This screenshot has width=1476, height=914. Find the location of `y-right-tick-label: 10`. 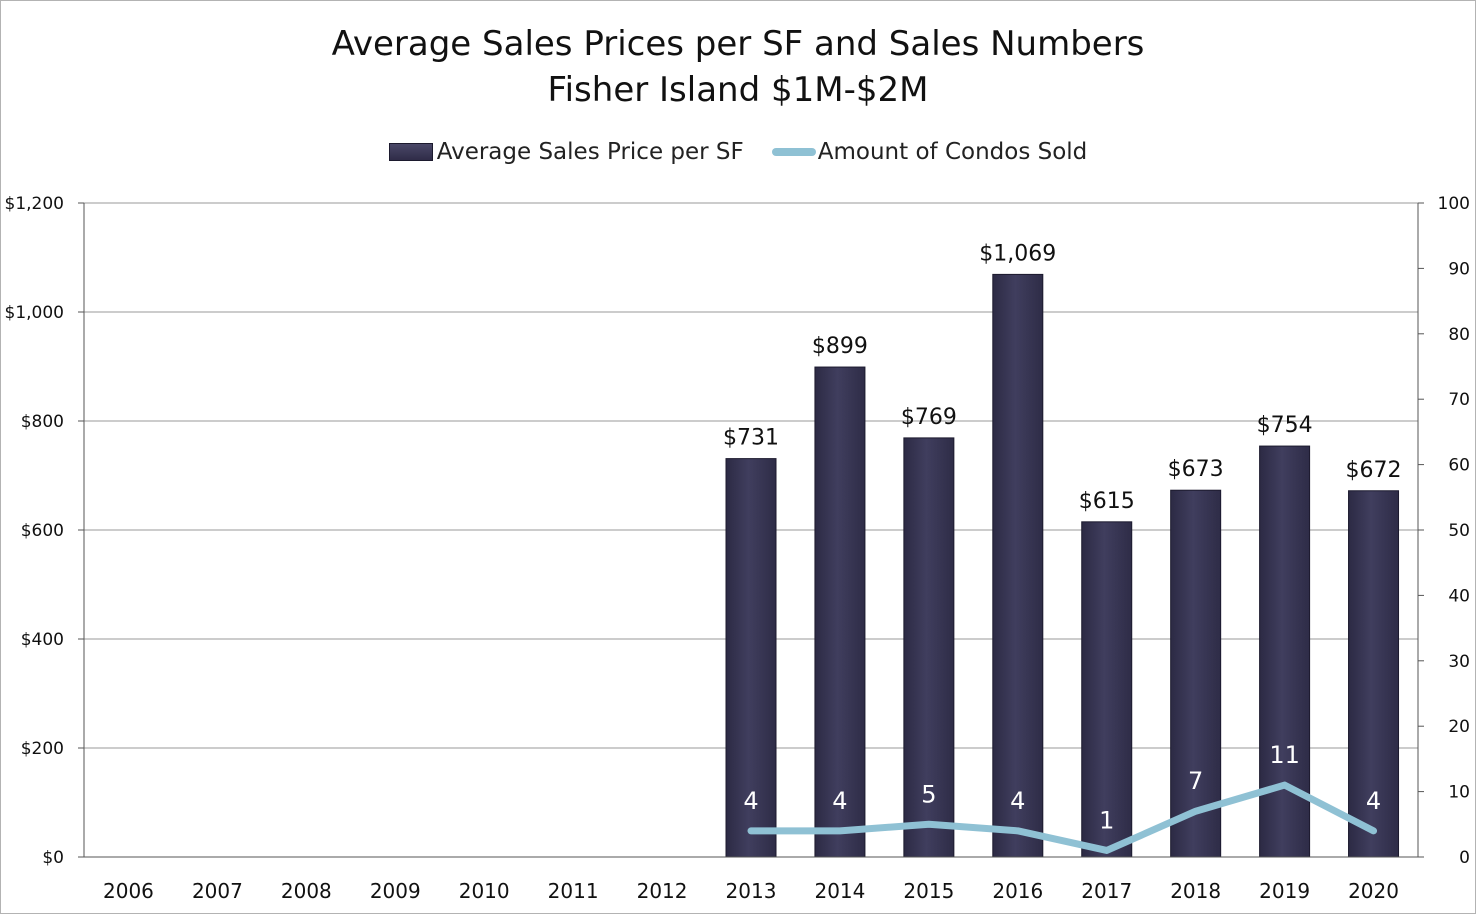

y-right-tick-label: 10 is located at coordinates (1459, 793).